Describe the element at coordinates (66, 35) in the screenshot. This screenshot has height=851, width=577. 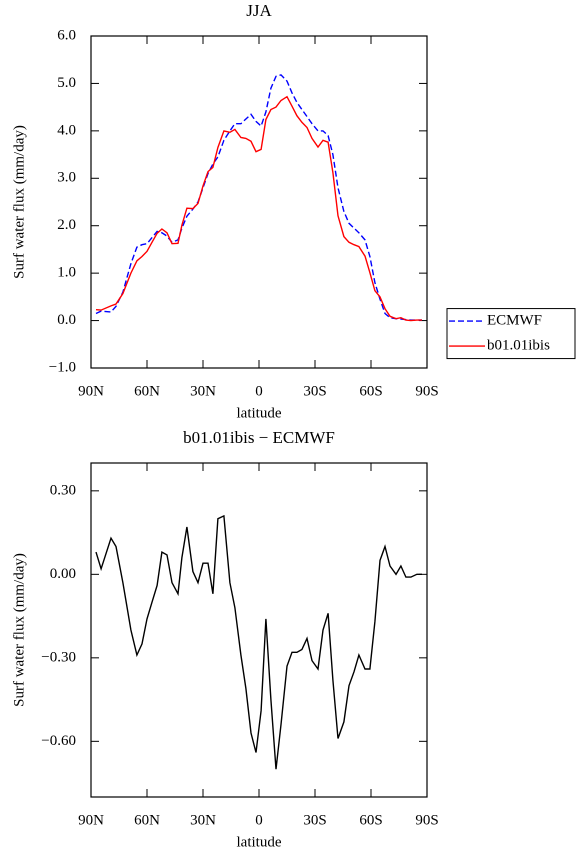
I see `y-tick-label: 6.0` at that location.